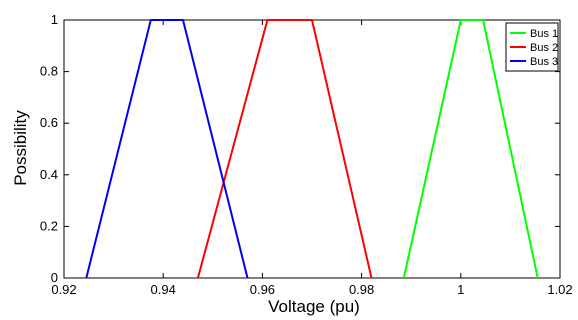 The height and width of the screenshot is (320, 578). Describe the element at coordinates (49, 225) in the screenshot. I see `y-tick-label: 0.2` at that location.